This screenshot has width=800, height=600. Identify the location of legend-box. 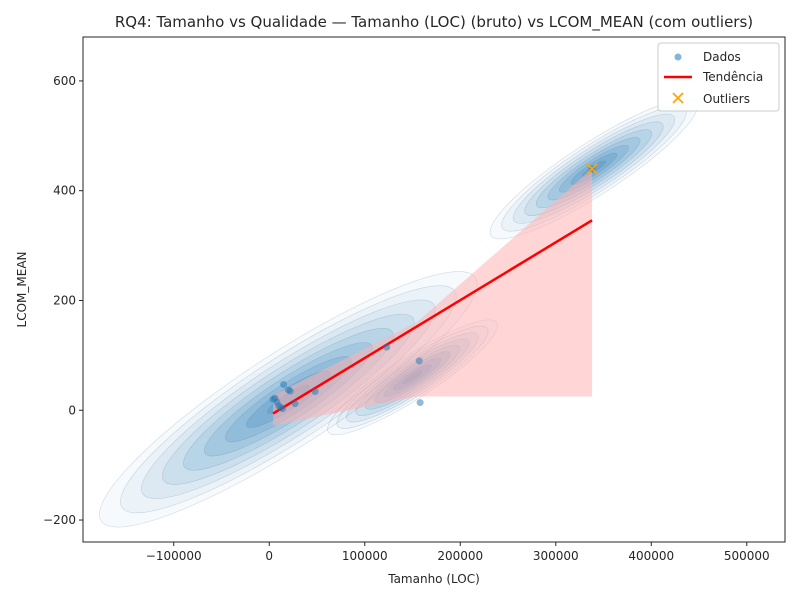
(718, 77).